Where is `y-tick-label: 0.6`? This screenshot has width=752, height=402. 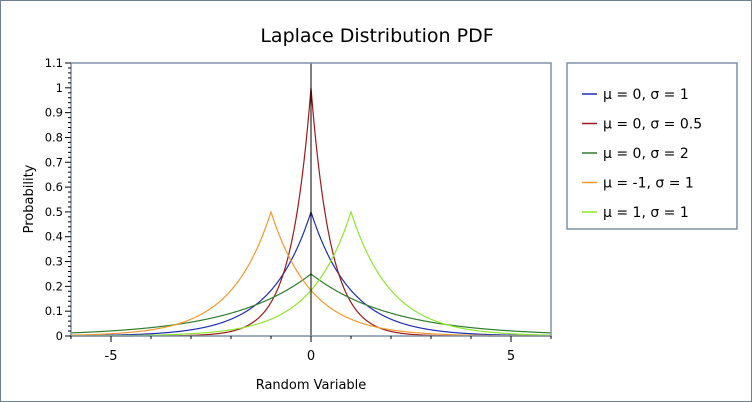
y-tick-label: 0.6 is located at coordinates (54, 187).